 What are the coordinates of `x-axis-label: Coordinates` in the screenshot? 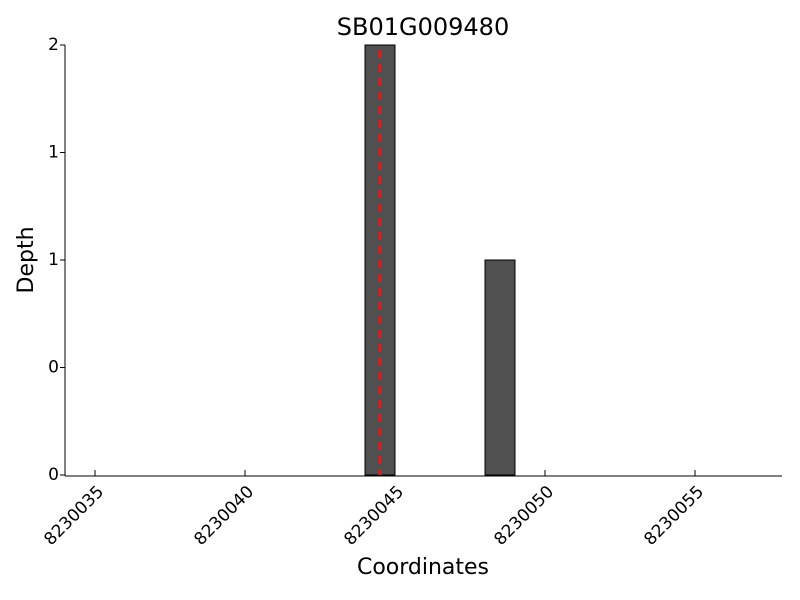 It's located at (423, 567).